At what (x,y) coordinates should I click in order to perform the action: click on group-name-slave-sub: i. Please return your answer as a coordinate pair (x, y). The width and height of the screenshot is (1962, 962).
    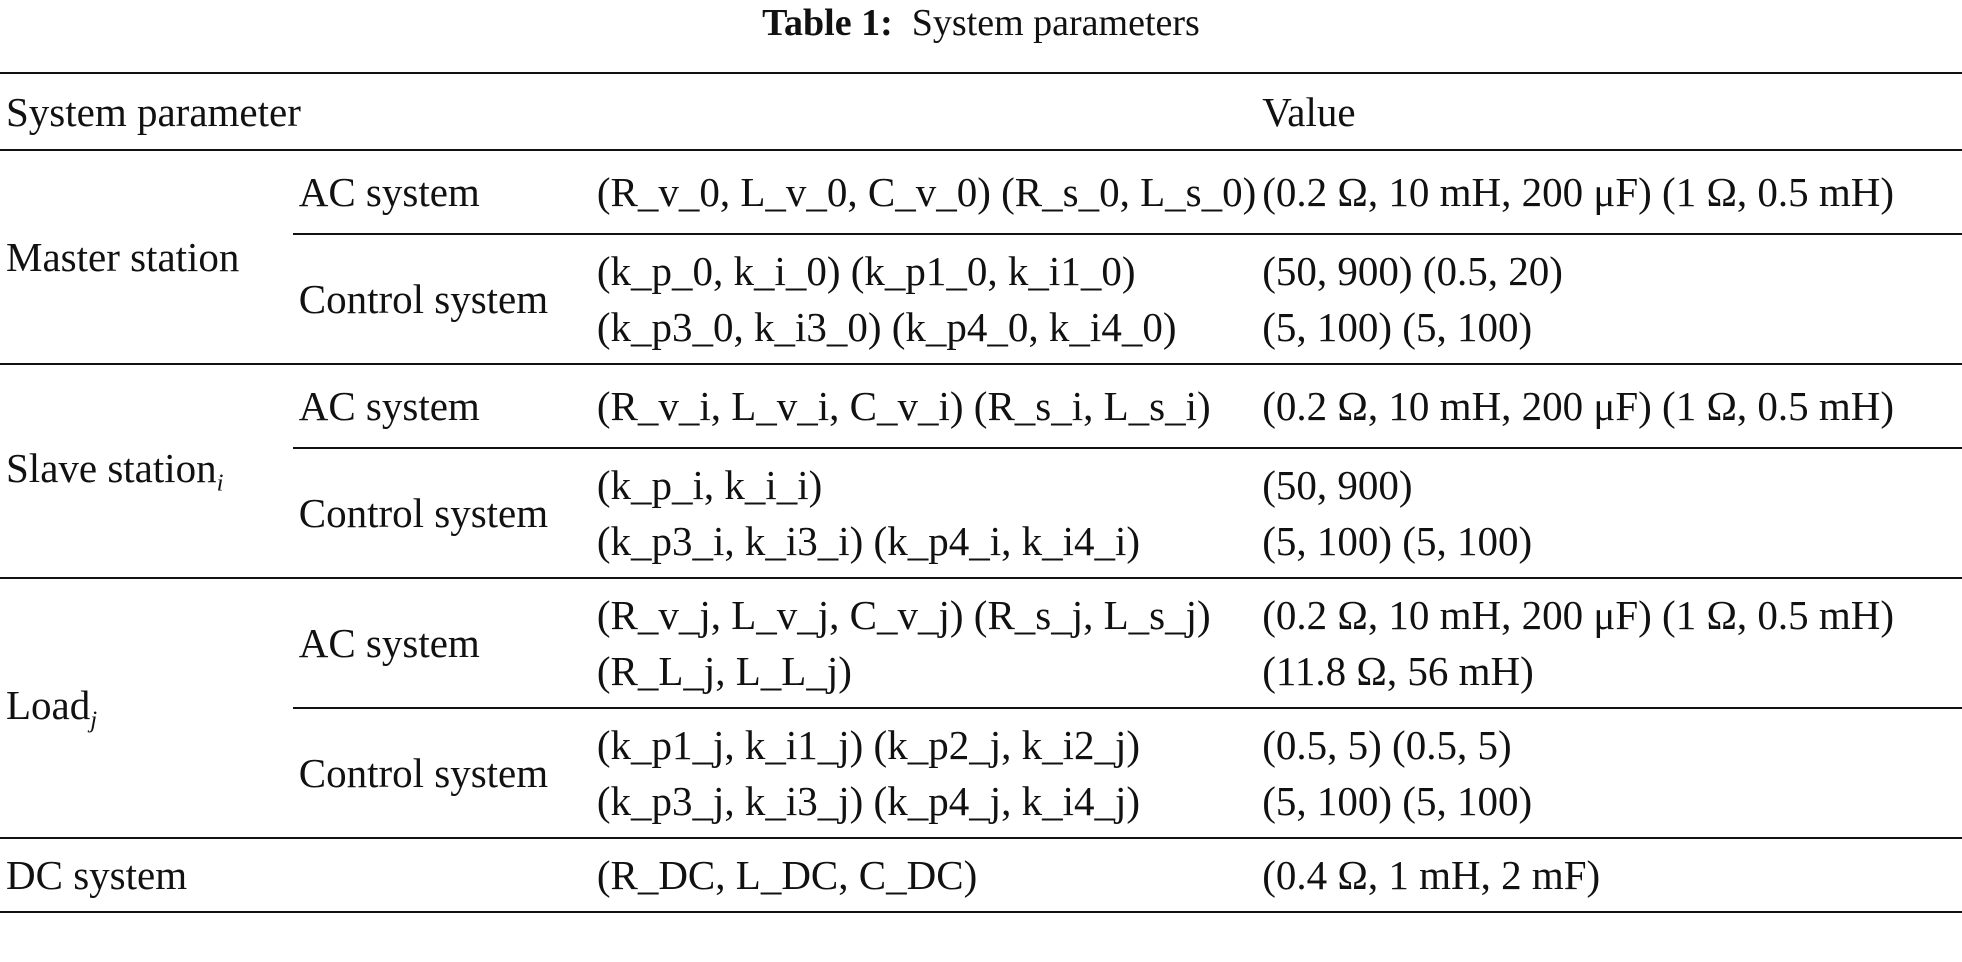
    Looking at the image, I should click on (220, 483).